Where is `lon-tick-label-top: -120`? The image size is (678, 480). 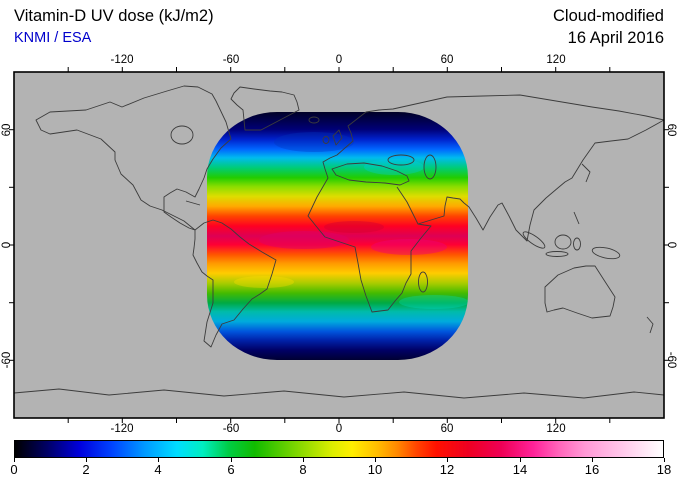 lon-tick-label-top: -120 is located at coordinates (122, 60).